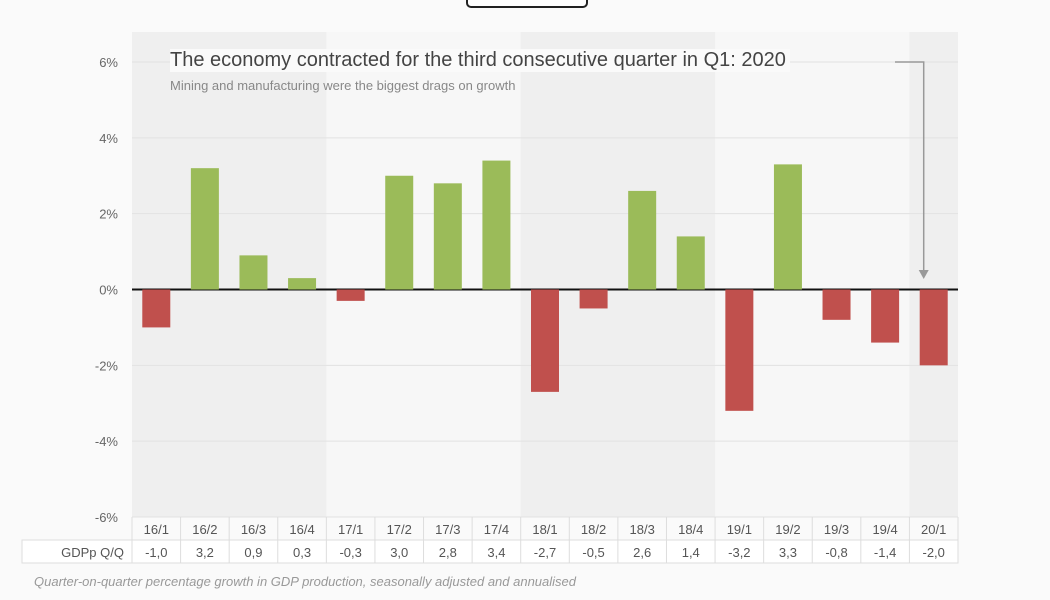 This screenshot has width=1050, height=600. Describe the element at coordinates (107, 441) in the screenshot. I see `y-tick-label: -4%` at that location.